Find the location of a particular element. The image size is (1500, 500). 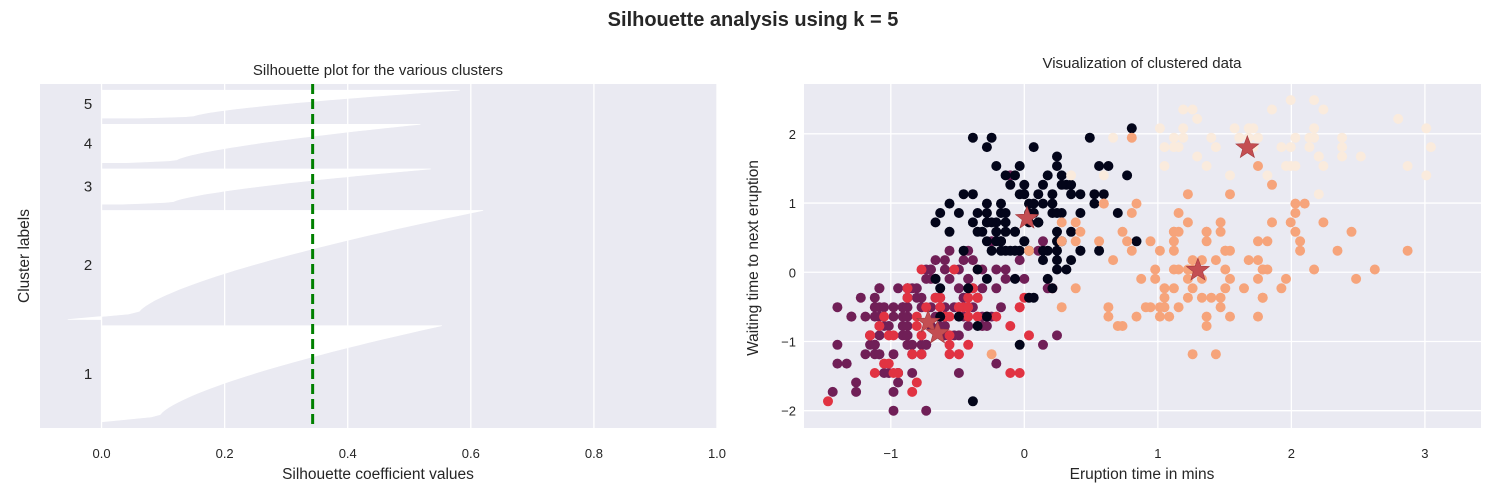

cluster-label-1: 1 is located at coordinates (88, 374).